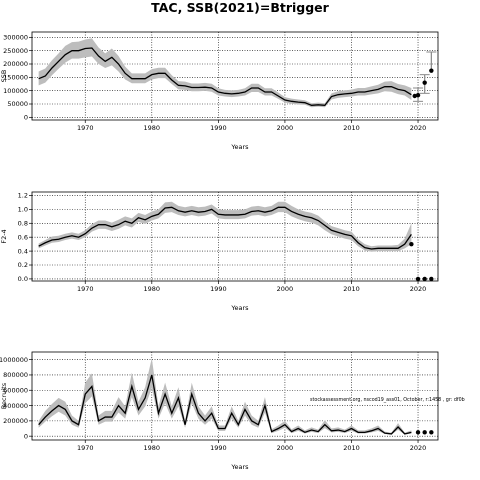 Image resolution: width=480 pixels, height=480 pixels. What do you see at coordinates (15, 51) in the screenshot?
I see `y-tick-label: 250000` at bounding box center [15, 51].